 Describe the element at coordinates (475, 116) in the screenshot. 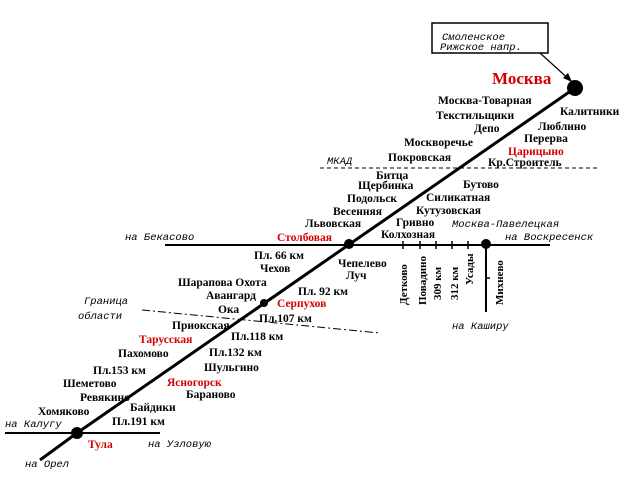

I see `station-label: Текстильщики` at that location.